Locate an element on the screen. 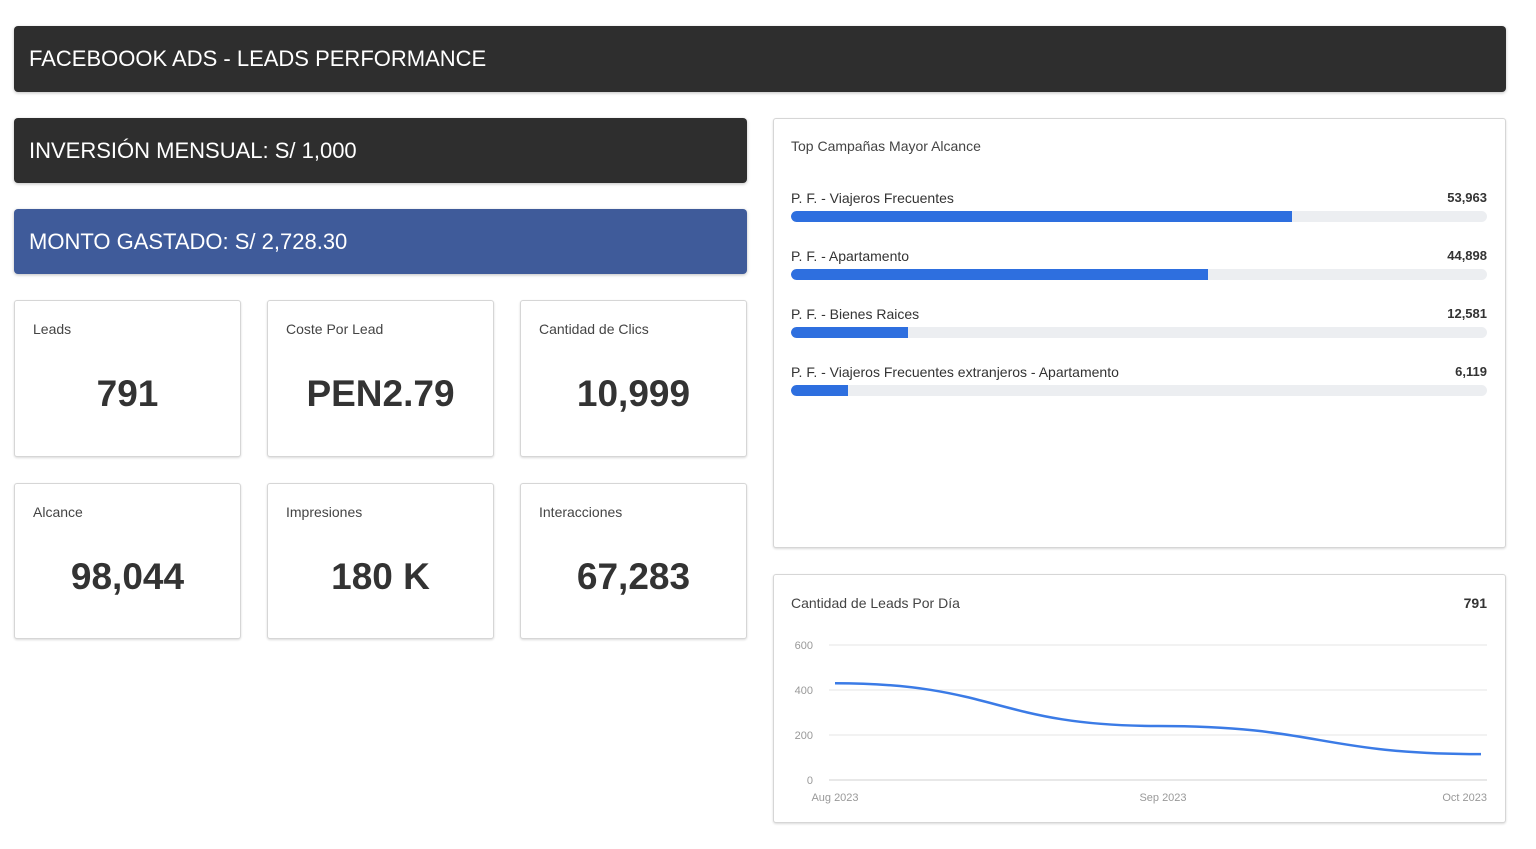 Image resolution: width=1536 pixels, height=849 pixels. kpi-value: 10,999 is located at coordinates (633, 393).